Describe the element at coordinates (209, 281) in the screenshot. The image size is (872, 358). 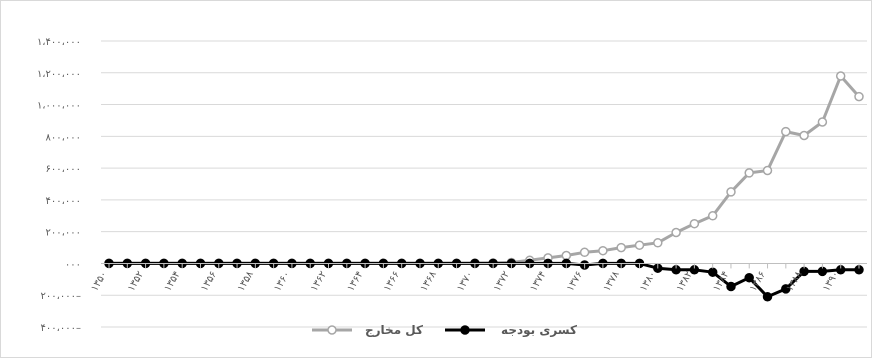
I see `x-tick-label: ۱۳۵۶` at that location.